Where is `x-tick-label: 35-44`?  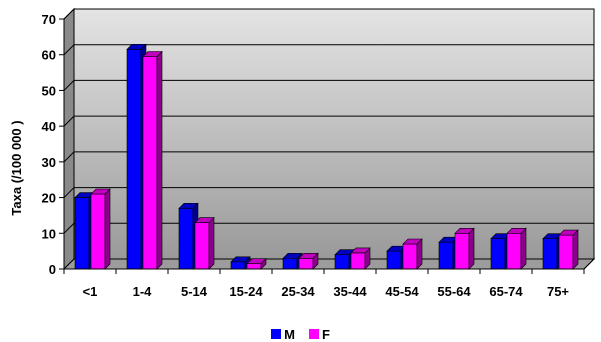
x-tick-label: 35-44 is located at coordinates (350, 291).